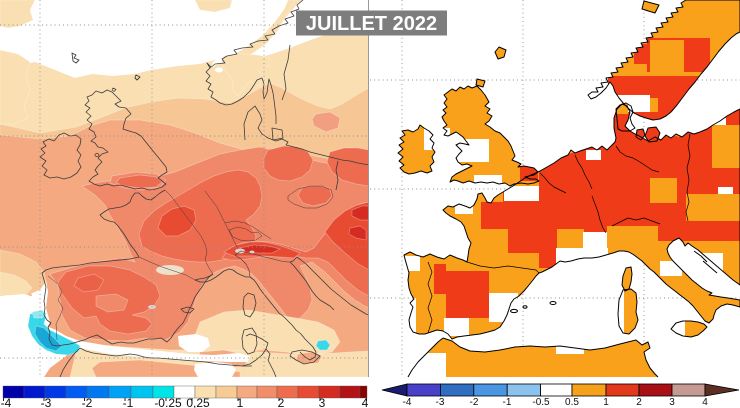 This screenshot has height=408, width=740. Describe the element at coordinates (572, 402) in the screenshot. I see `svg-text: 0.5` at that location.